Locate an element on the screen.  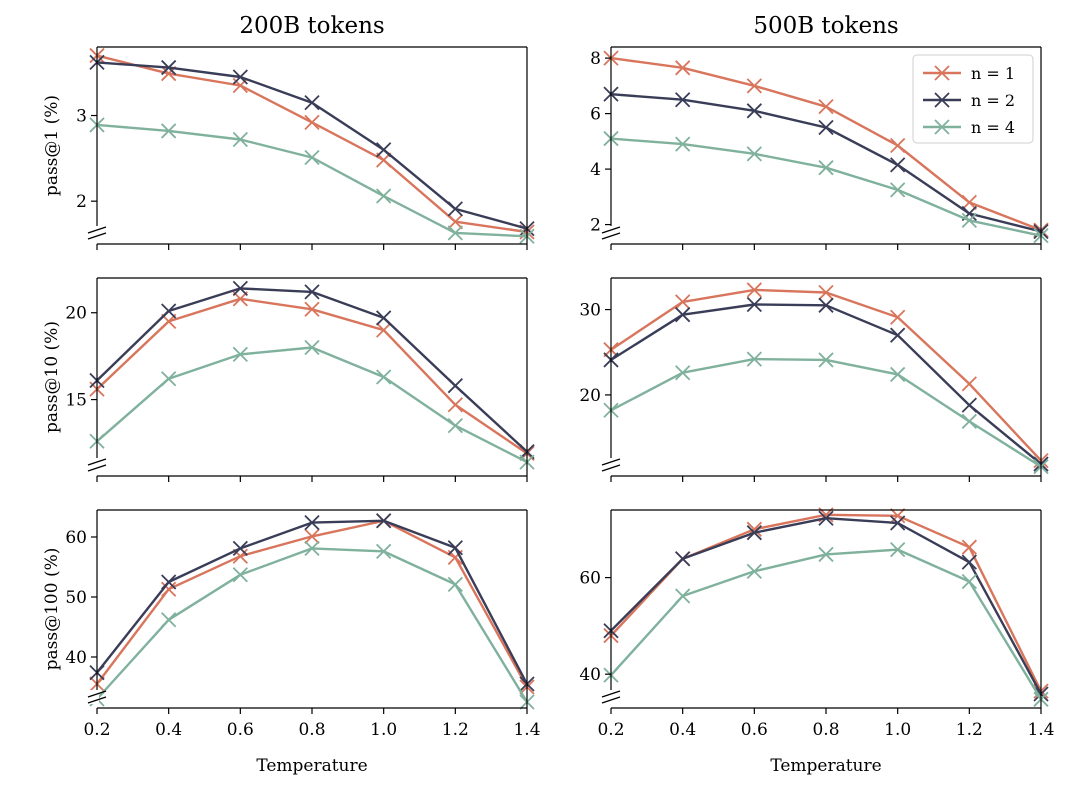
axis-break-mark-0-a is located at coordinates (97, 230).